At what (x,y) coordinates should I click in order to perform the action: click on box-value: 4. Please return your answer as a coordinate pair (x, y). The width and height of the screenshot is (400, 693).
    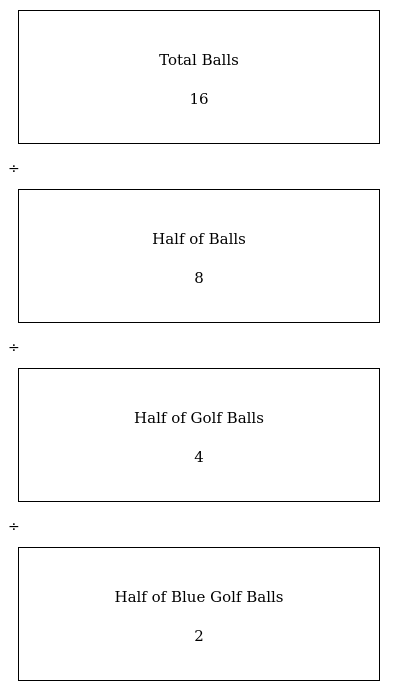
    Looking at the image, I should click on (199, 457).